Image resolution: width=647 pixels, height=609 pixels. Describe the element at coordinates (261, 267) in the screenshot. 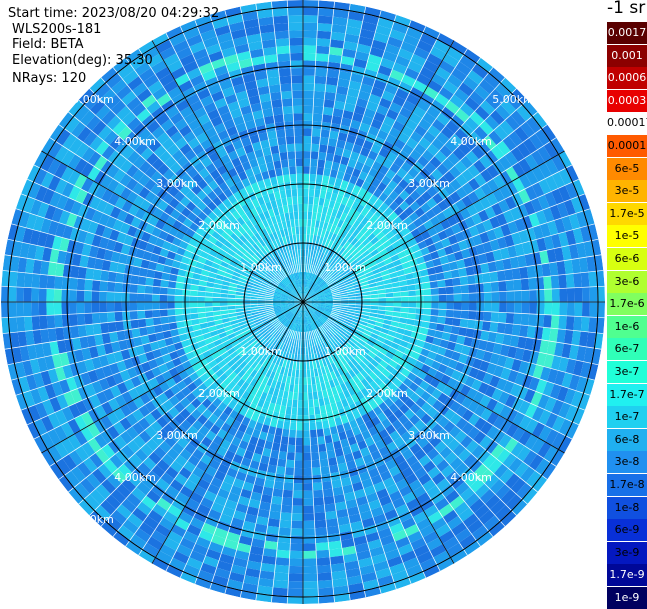

I see `ring-label-1km-nw: 1.00km` at that location.